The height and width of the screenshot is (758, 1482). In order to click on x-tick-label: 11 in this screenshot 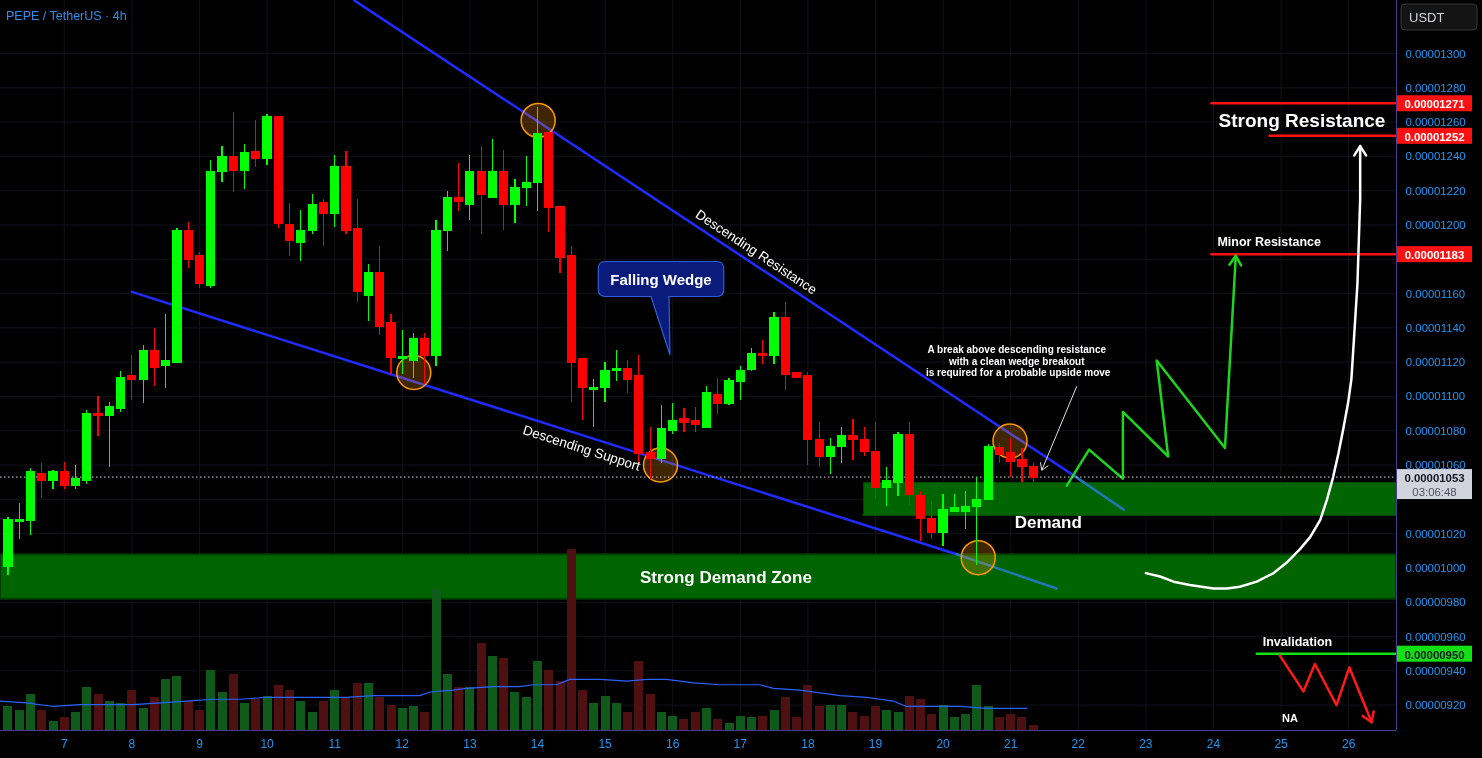, I will do `click(335, 744)`.